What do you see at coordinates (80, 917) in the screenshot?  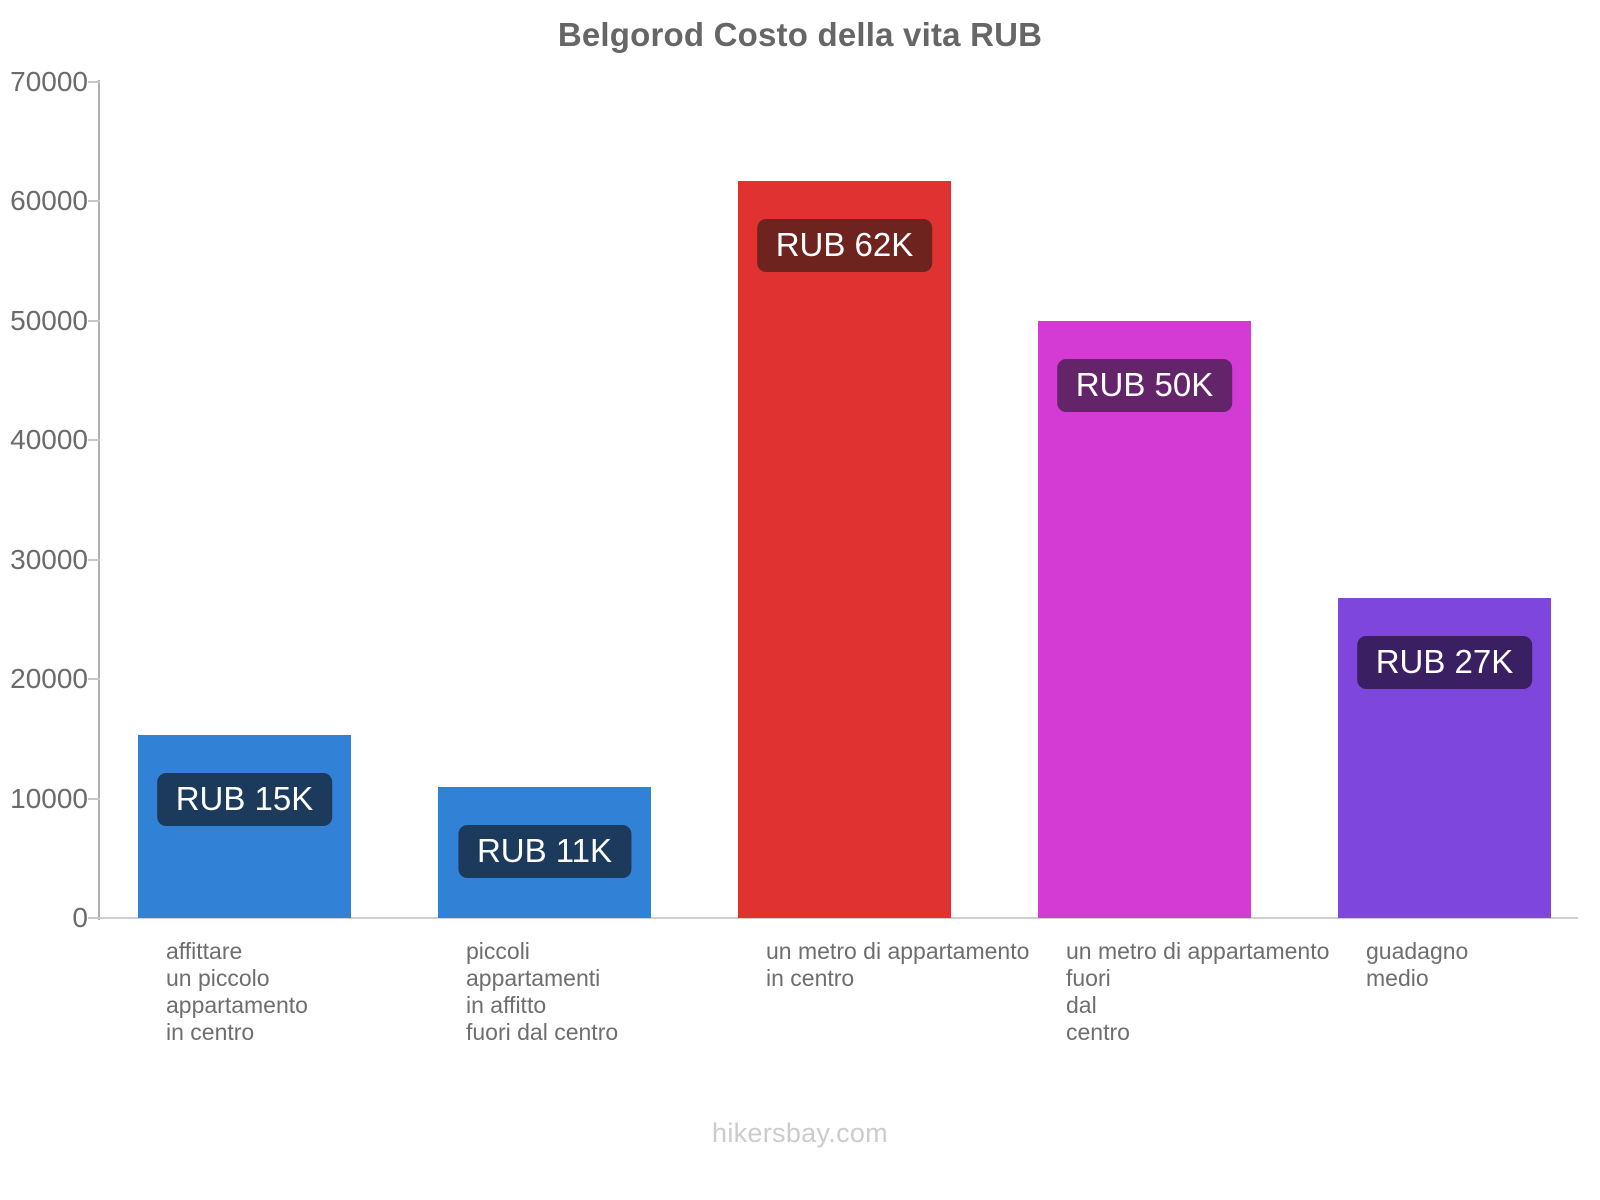 I see `y-axis-tick-label: 0` at bounding box center [80, 917].